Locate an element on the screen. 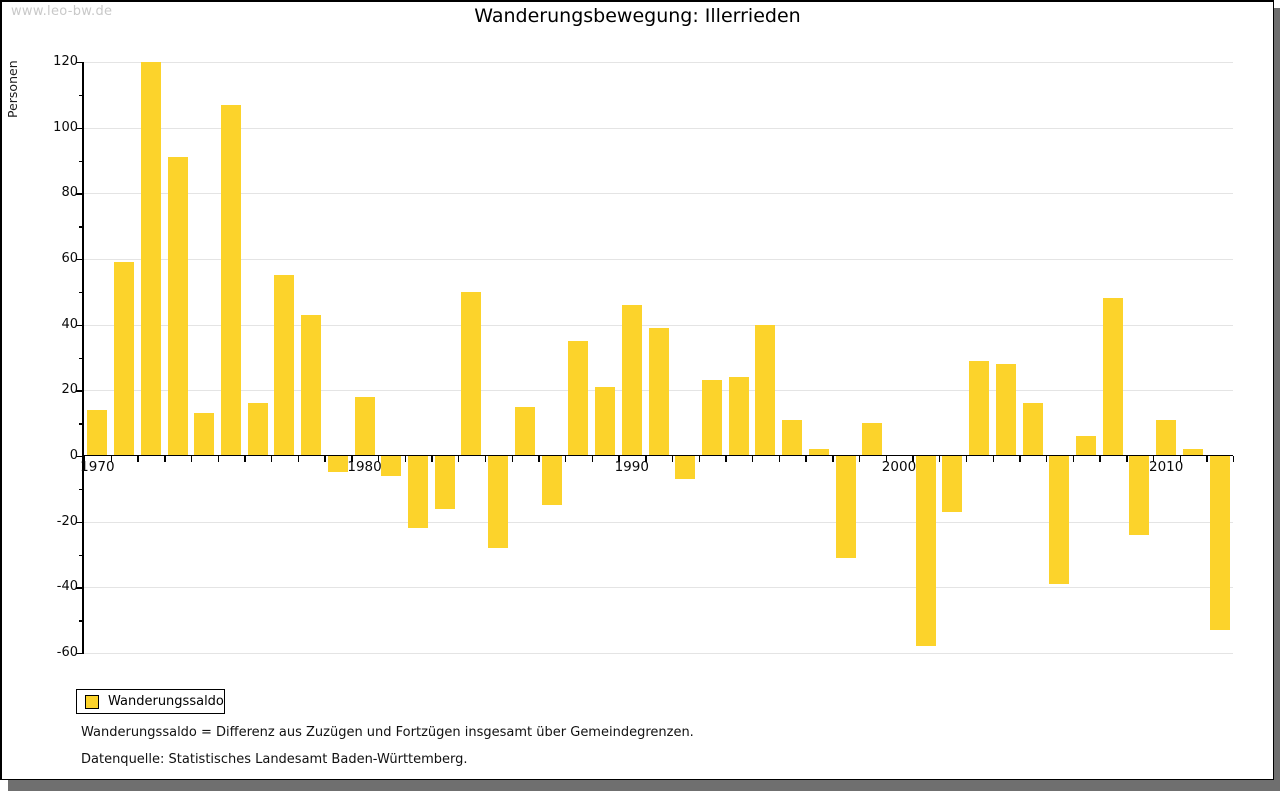 This screenshot has width=1280, height=791. y-tick-label: 120 is located at coordinates (65, 61).